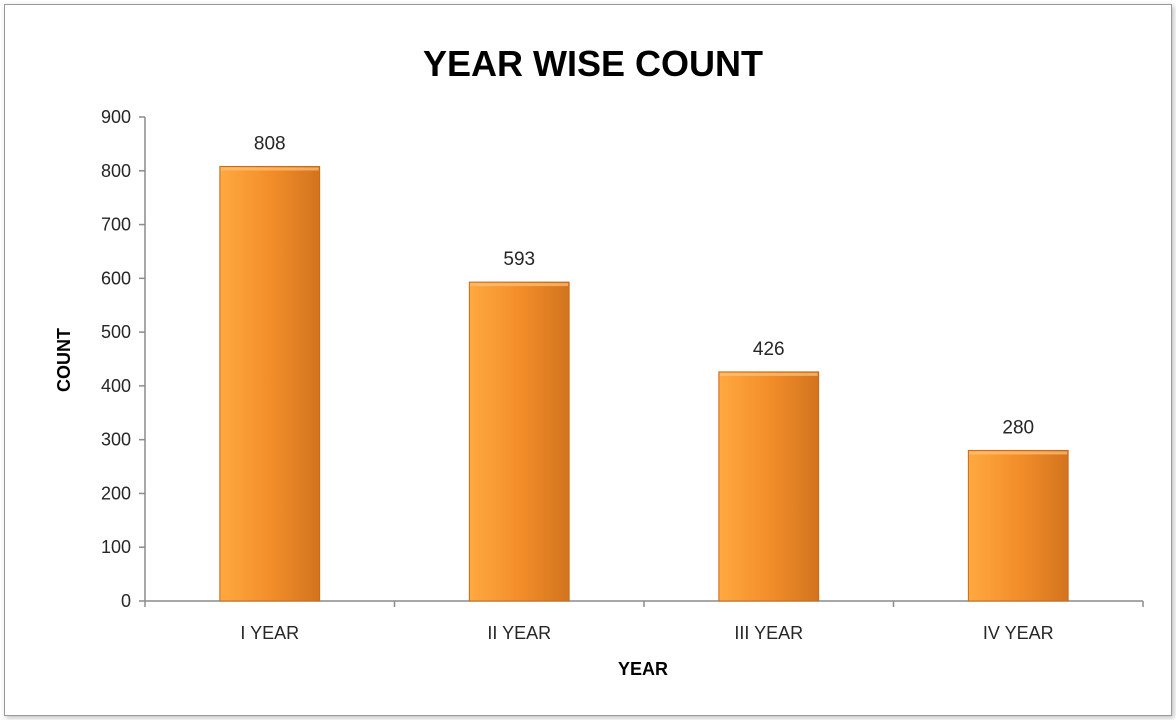 This screenshot has width=1176, height=720. Describe the element at coordinates (64, 360) in the screenshot. I see `y-axis-title: COUNT` at that location.